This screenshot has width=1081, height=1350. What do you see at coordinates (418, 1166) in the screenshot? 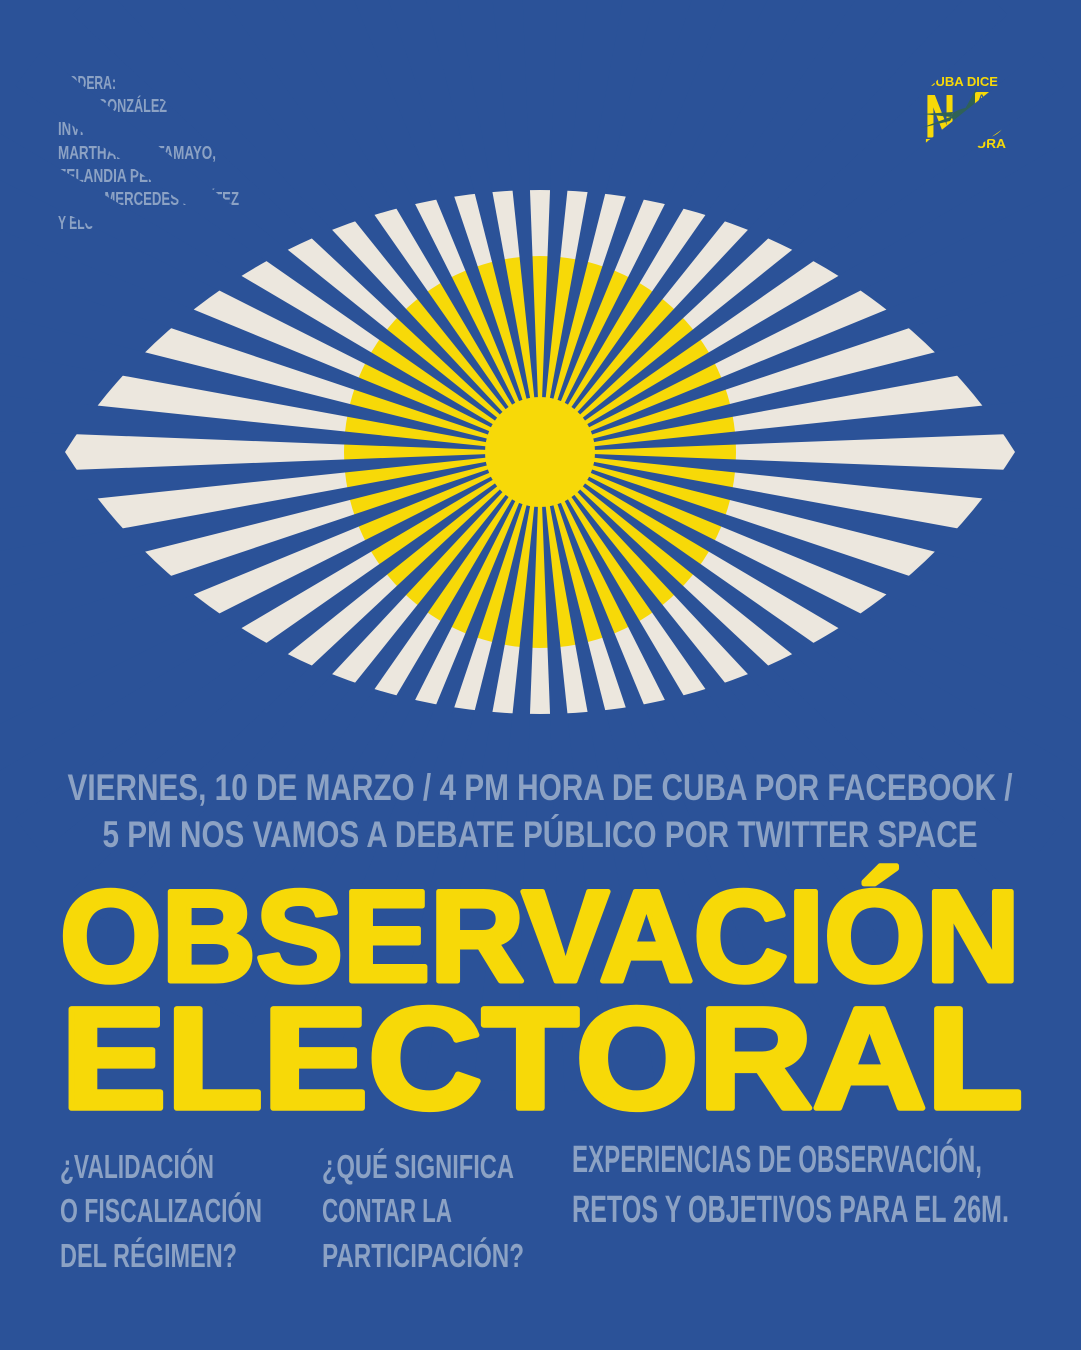
I see `topic-2-line-1: ¿QUÉ SIGNIFICA` at bounding box center [418, 1166].